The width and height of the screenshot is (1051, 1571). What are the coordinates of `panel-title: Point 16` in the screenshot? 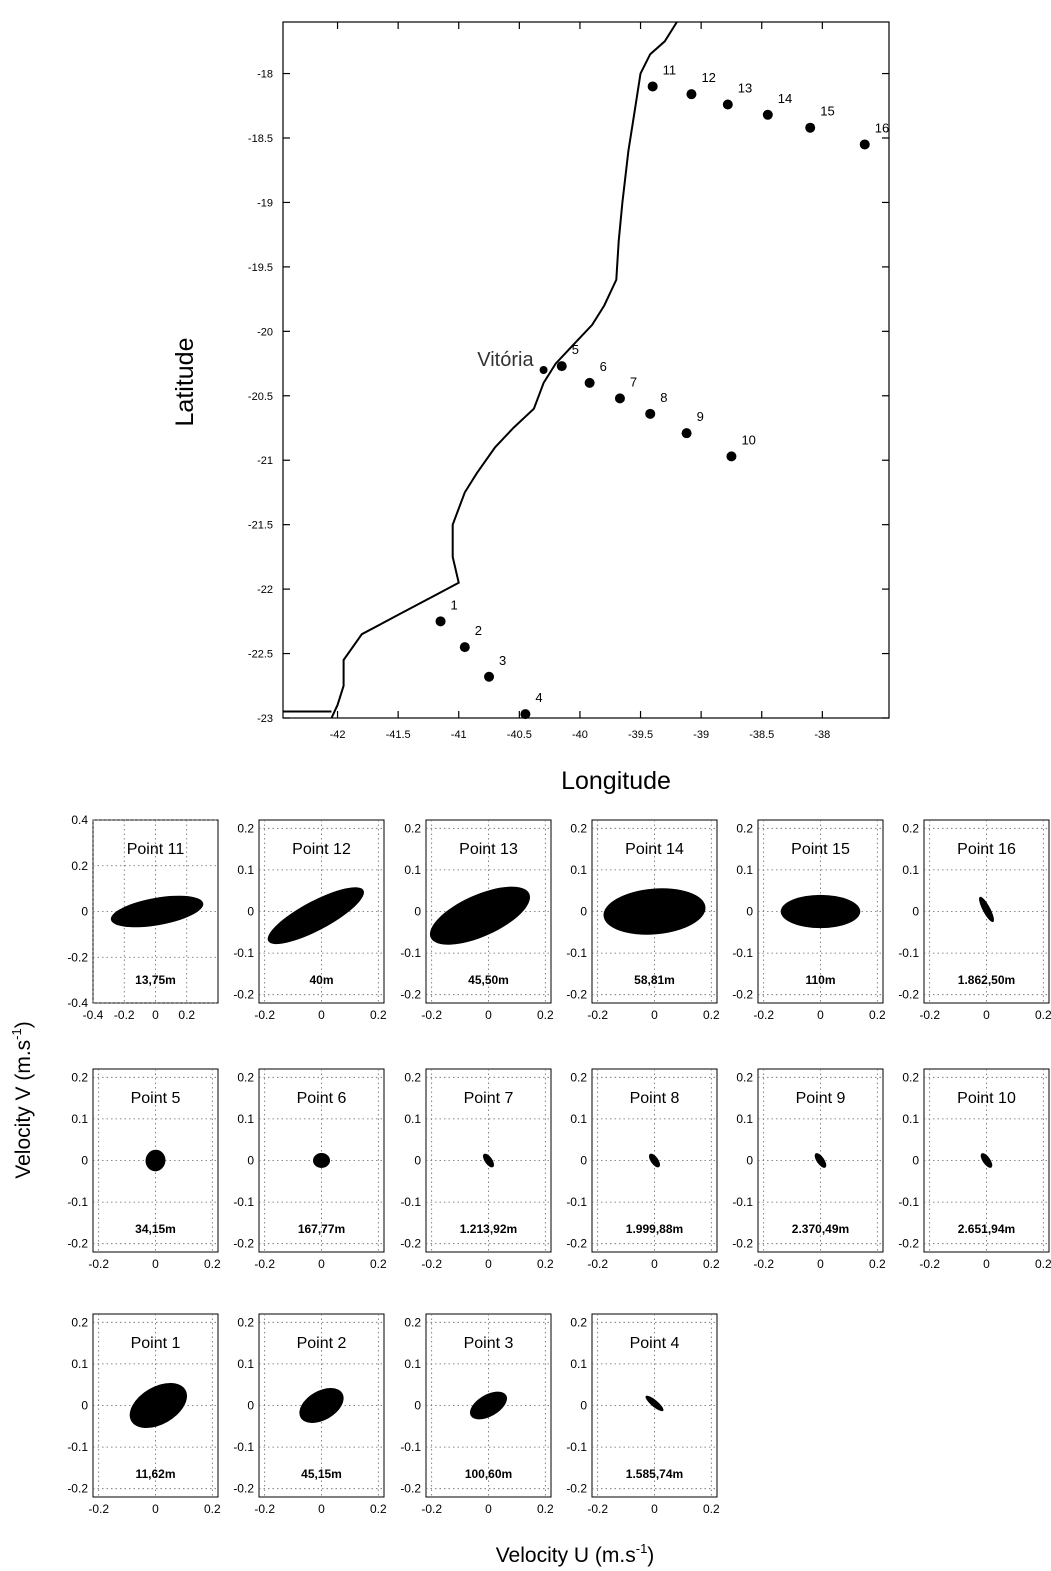 It's located at (986, 849).